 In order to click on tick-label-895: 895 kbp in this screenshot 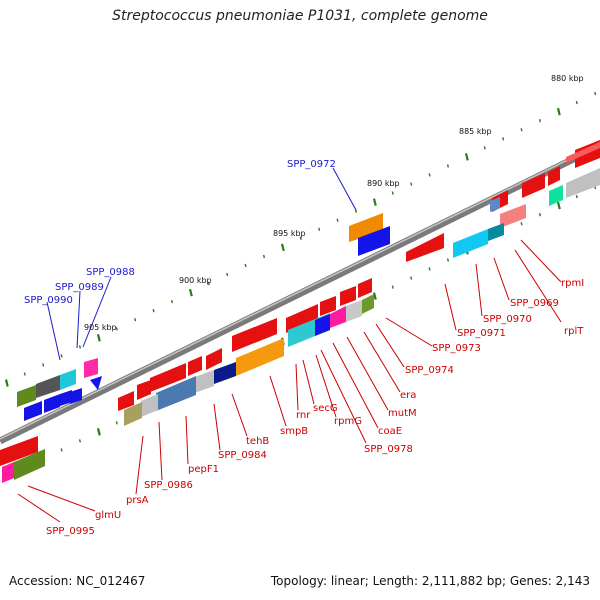, I will do `click(289, 233)`.